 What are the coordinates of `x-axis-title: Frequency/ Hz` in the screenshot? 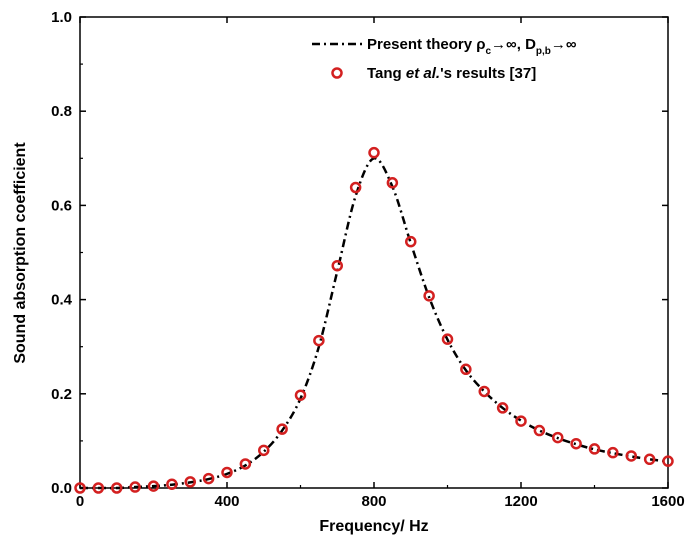 It's located at (373, 526).